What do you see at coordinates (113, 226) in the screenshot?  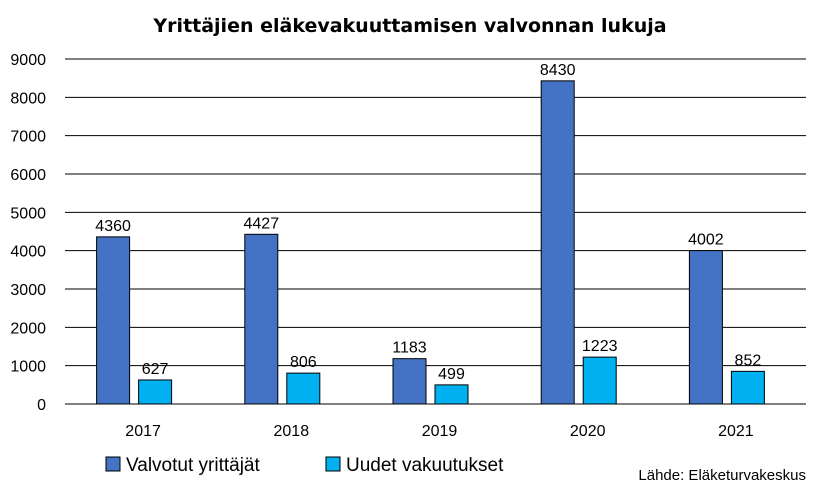 I see `data-label: 4360` at bounding box center [113, 226].